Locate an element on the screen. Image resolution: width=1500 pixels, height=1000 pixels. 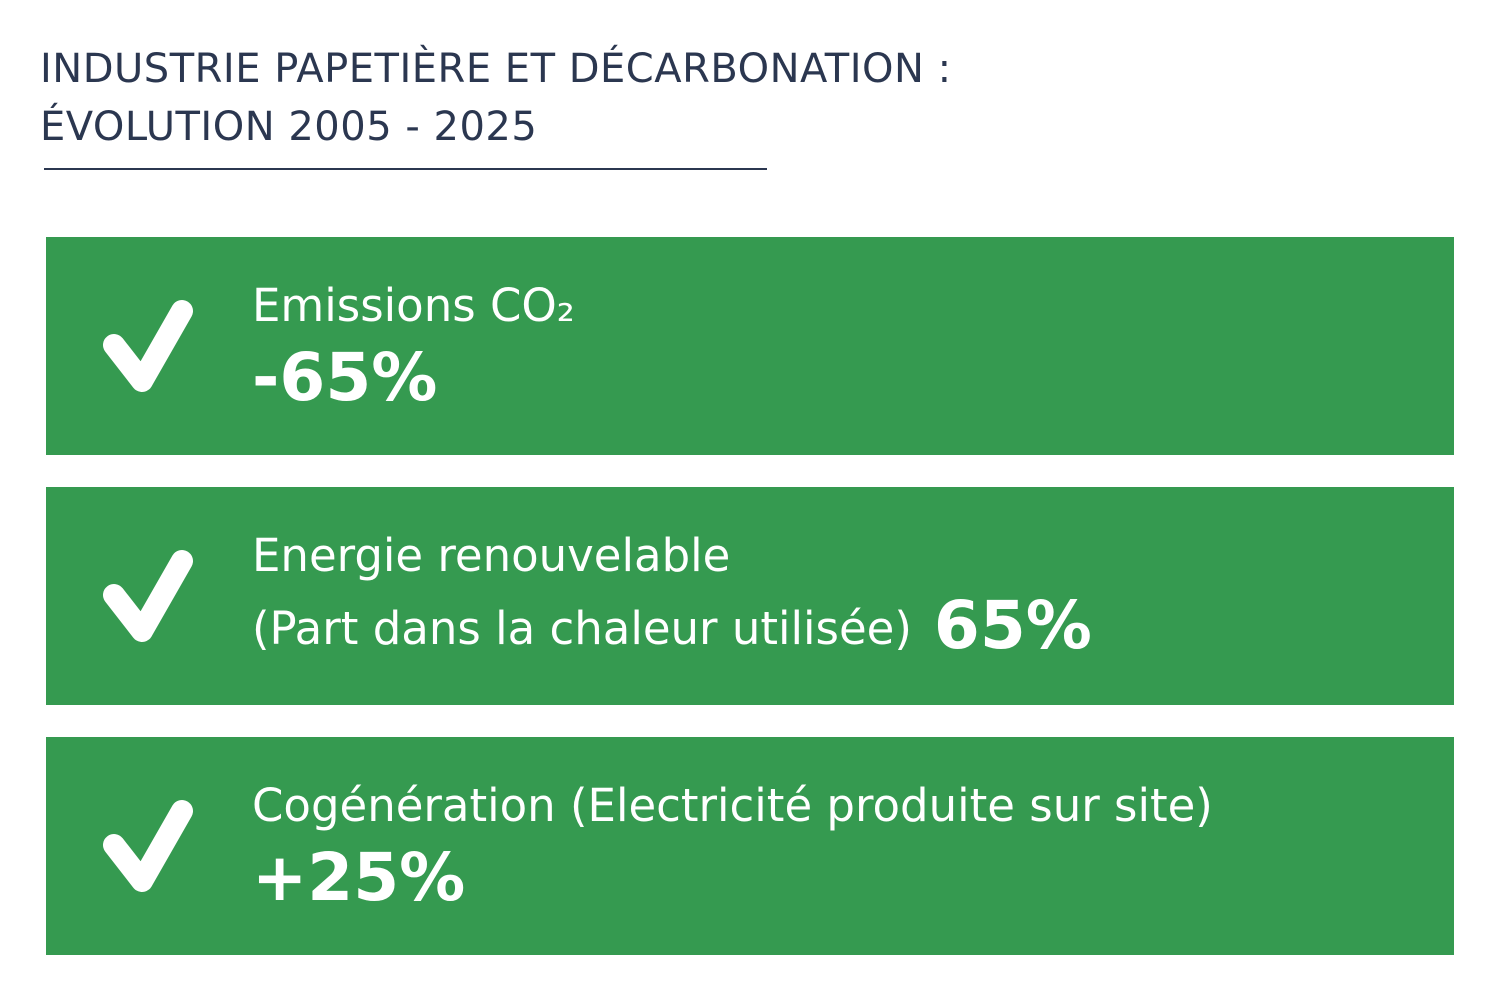
title-line-2: ÉVOLUTION 2005 - 2025 is located at coordinates (289, 127).